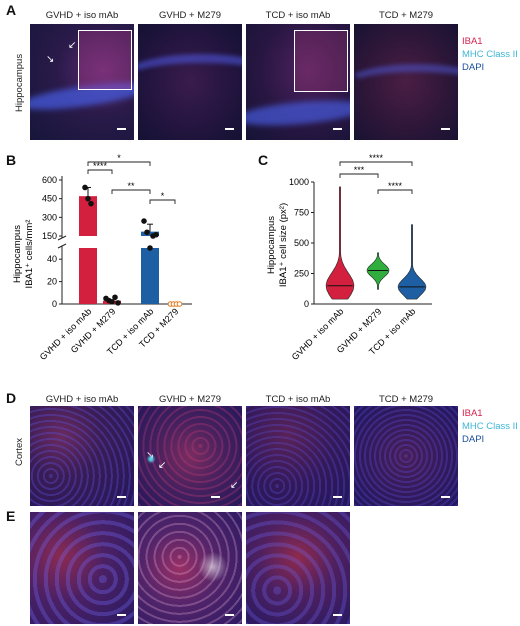  Describe the element at coordinates (49, 180) in the screenshot. I see `y-tick-label: 600` at that location.